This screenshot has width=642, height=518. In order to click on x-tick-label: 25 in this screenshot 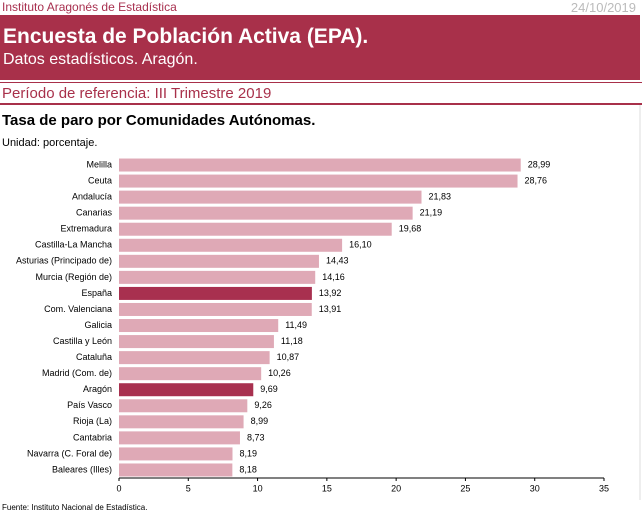, I will do `click(465, 488)`.